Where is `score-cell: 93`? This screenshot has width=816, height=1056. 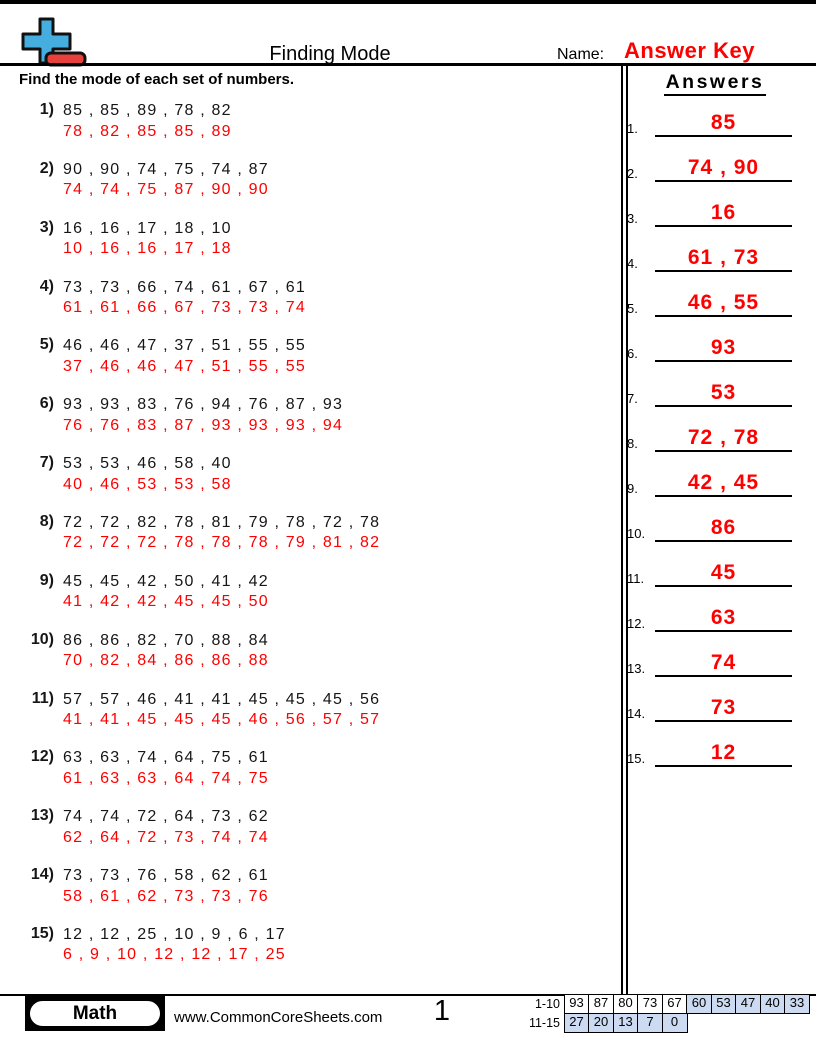
score-cell: 93 is located at coordinates (576, 1004).